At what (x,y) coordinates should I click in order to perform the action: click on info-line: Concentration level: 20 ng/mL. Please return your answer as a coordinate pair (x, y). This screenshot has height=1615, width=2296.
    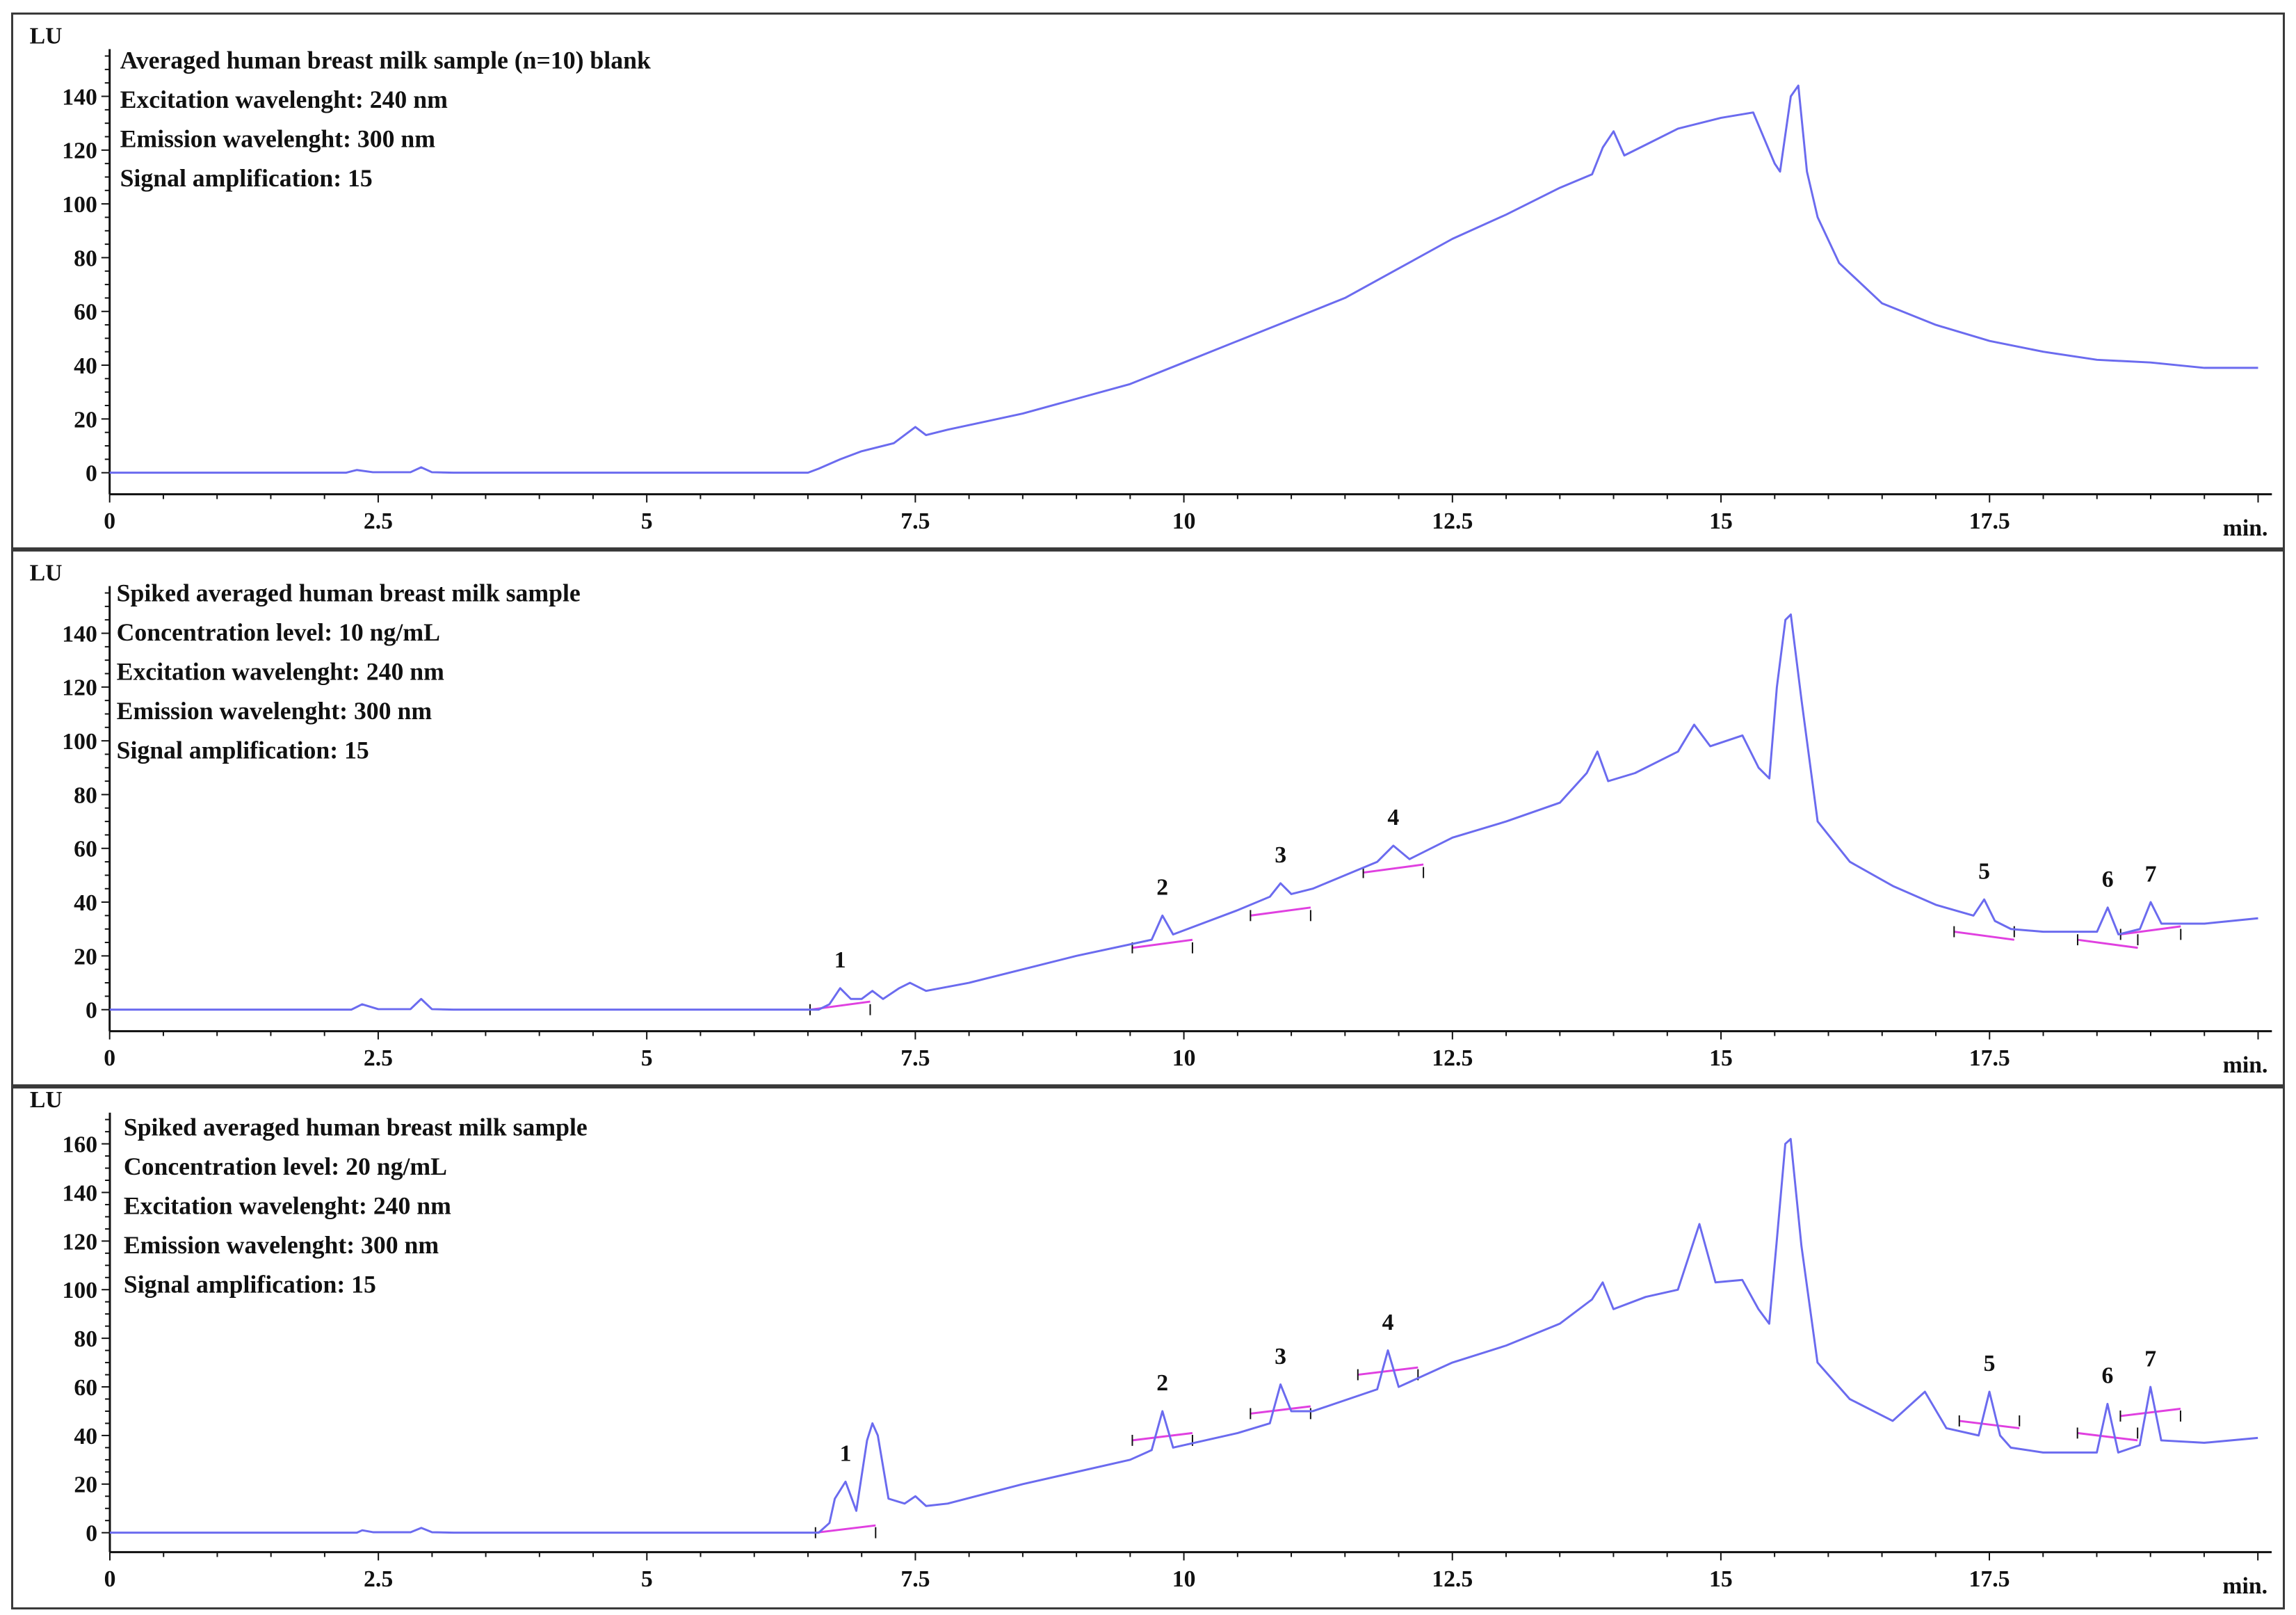
    Looking at the image, I should click on (285, 1166).